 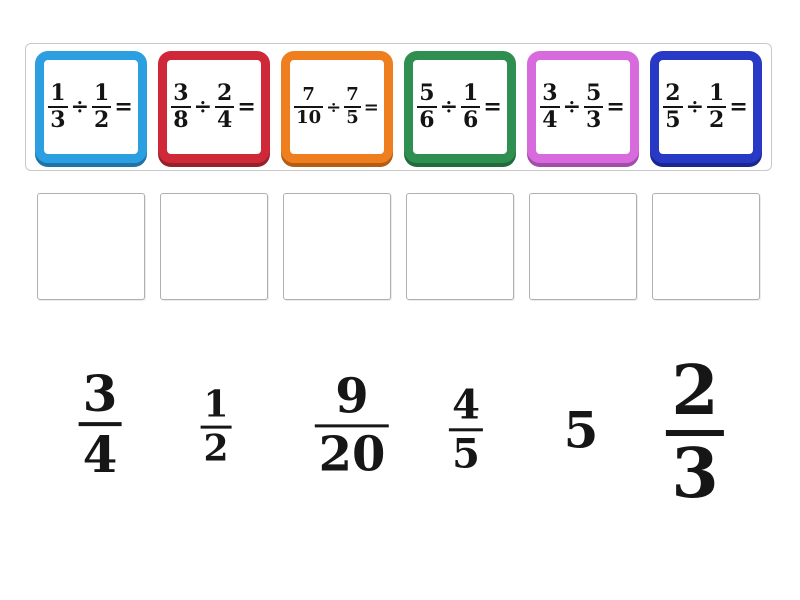 I want to click on divisor-fraction: 5 3, so click(x=594, y=107).